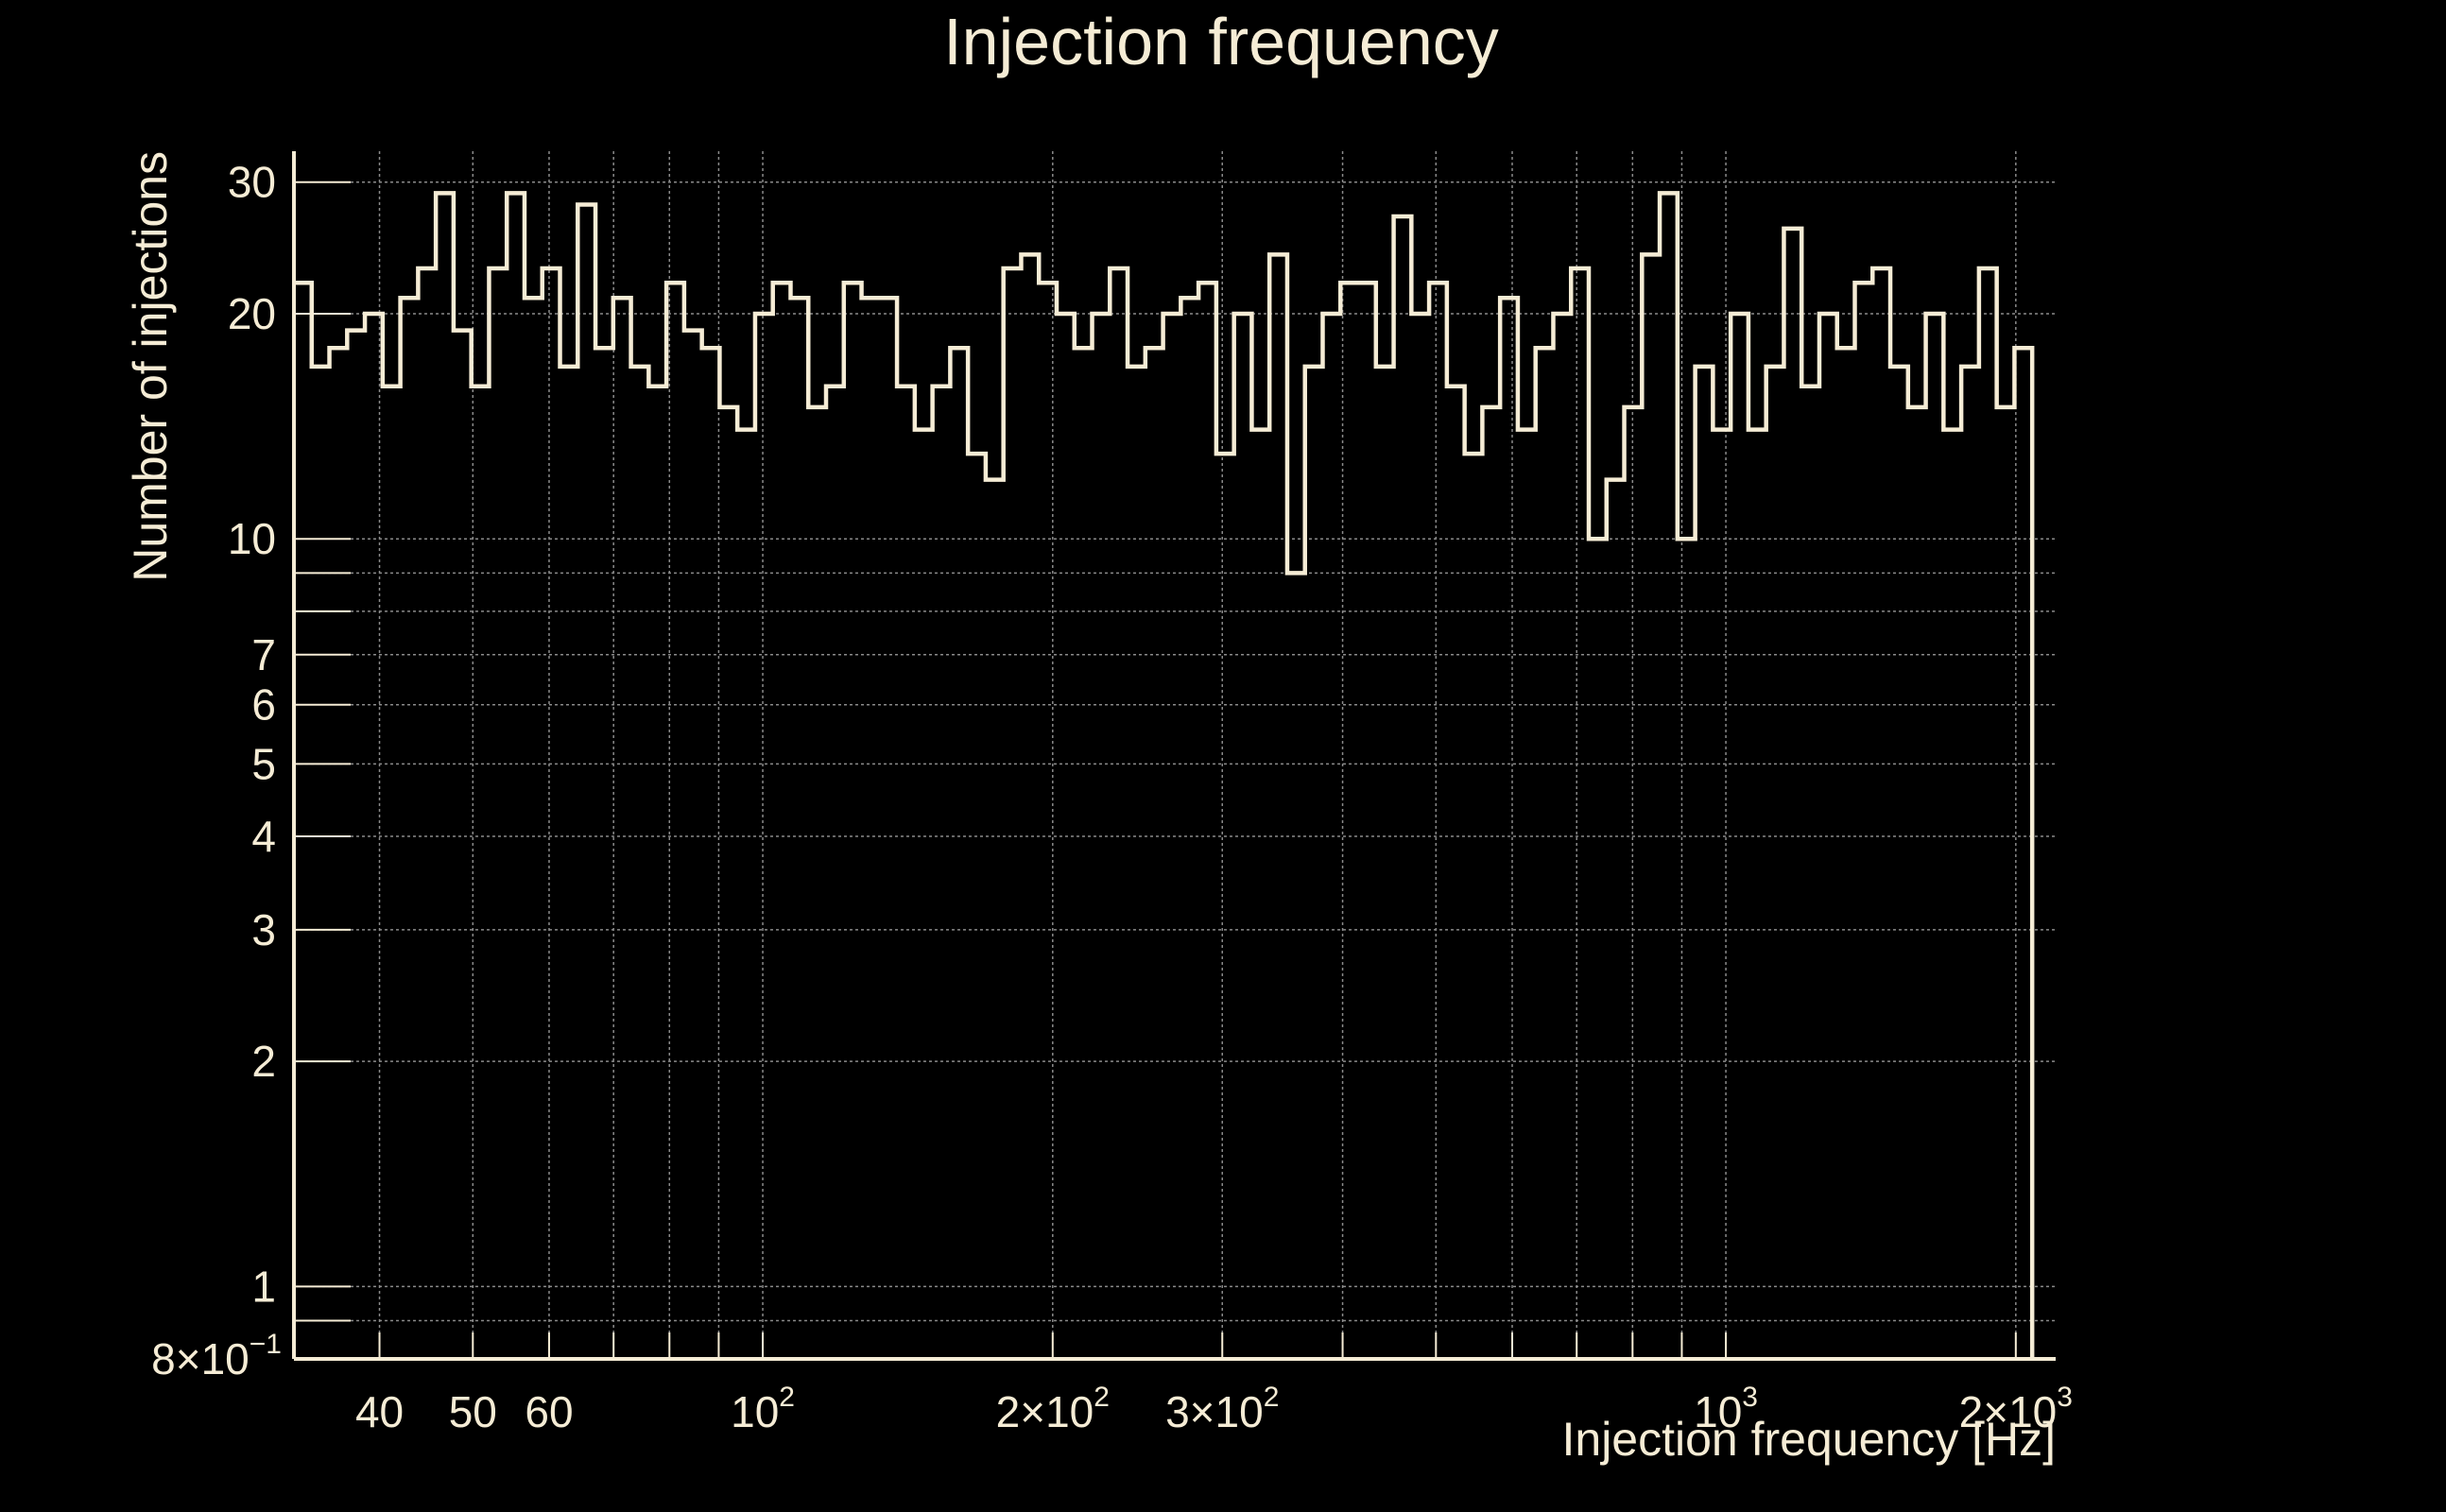 The width and height of the screenshot is (2446, 1512). I want to click on y-tick-label: 3, so click(263, 929).